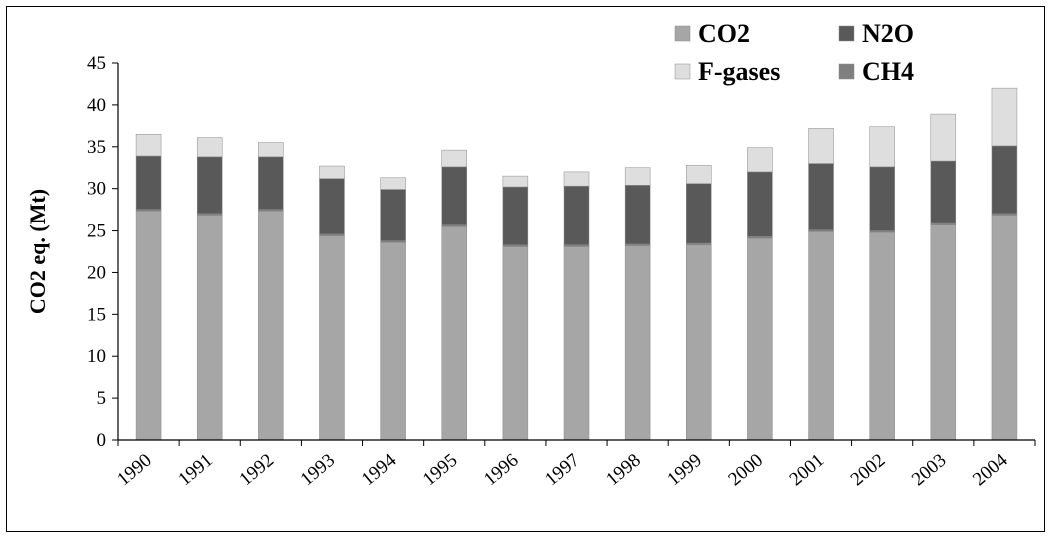  What do you see at coordinates (821, 336) in the screenshot?
I see `bar-co2-2001` at bounding box center [821, 336].